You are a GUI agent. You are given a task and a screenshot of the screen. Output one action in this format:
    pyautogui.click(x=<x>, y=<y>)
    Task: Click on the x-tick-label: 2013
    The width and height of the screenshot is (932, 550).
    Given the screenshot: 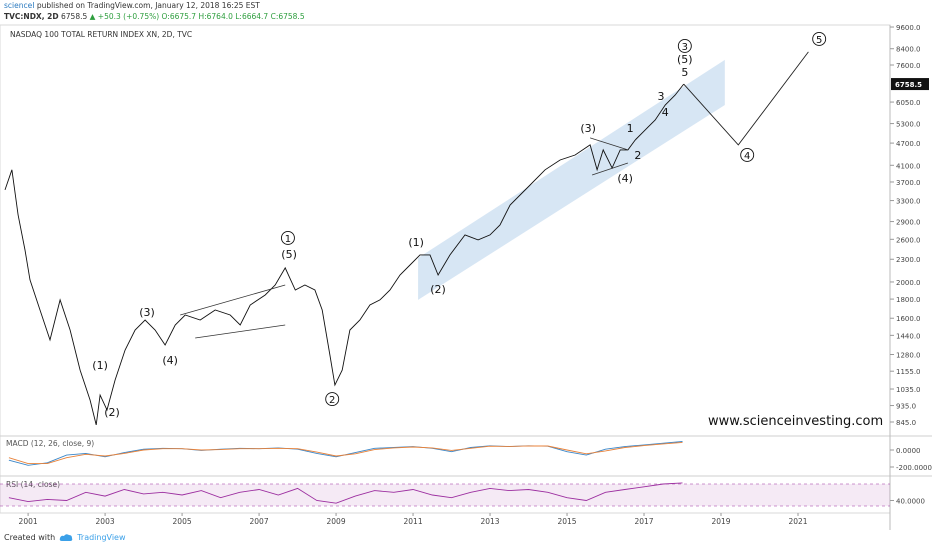 What is the action you would take?
    pyautogui.click(x=489, y=521)
    